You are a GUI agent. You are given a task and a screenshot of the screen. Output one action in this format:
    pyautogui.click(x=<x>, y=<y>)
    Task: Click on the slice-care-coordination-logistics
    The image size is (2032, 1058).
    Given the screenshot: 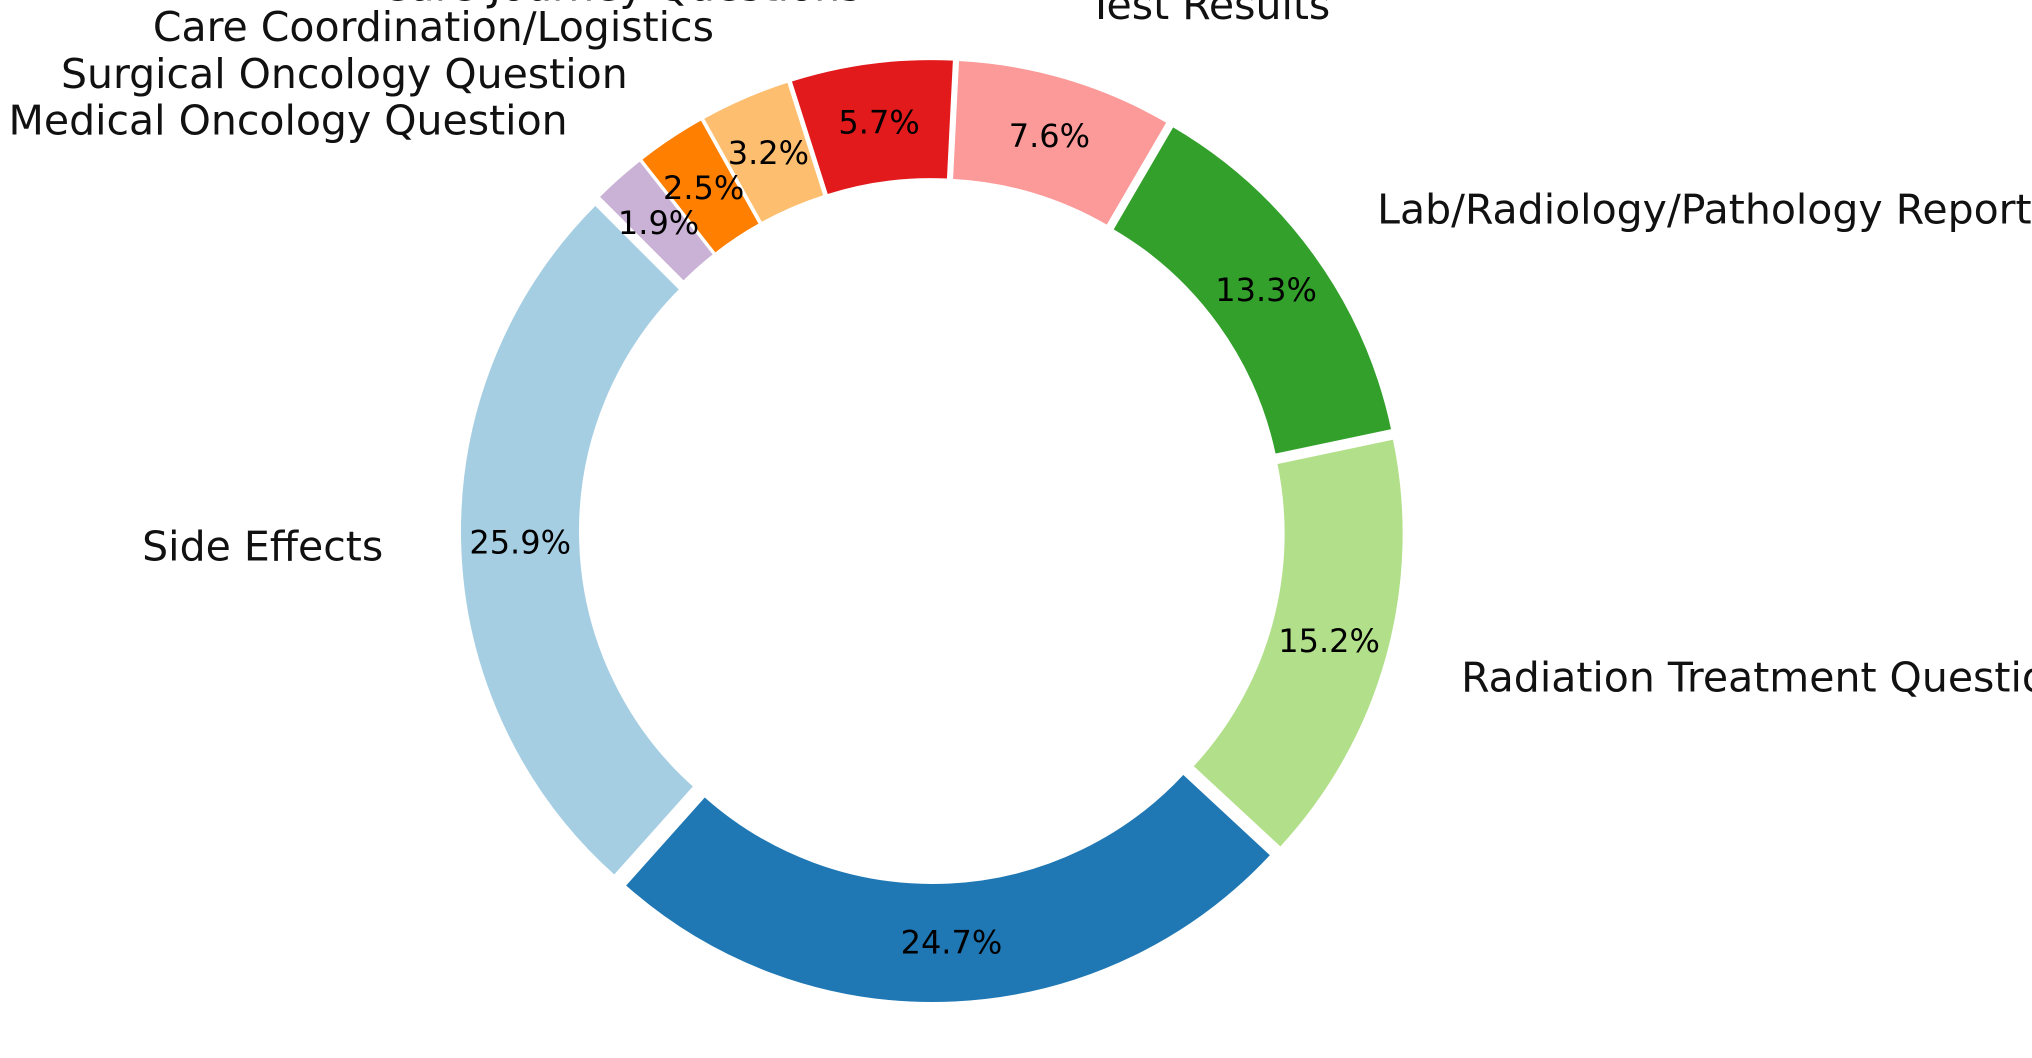 What is the action you would take?
    pyautogui.click(x=763, y=152)
    